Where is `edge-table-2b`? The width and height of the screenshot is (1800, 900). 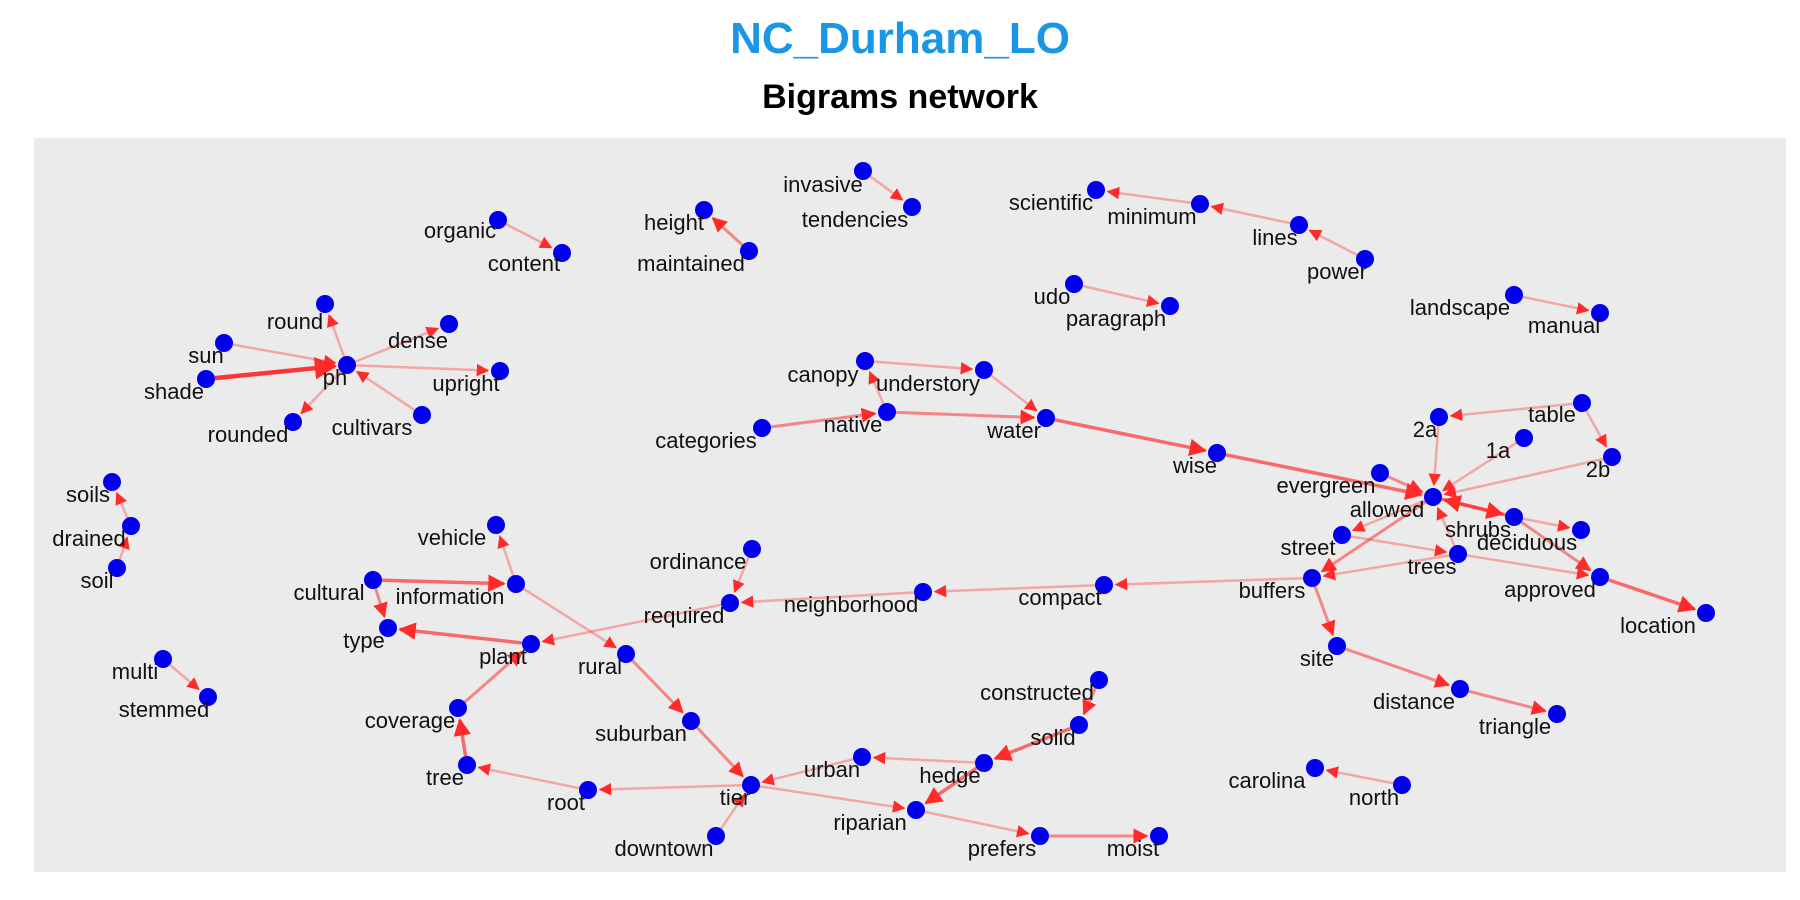 edge-table-2b is located at coordinates (1596, 429).